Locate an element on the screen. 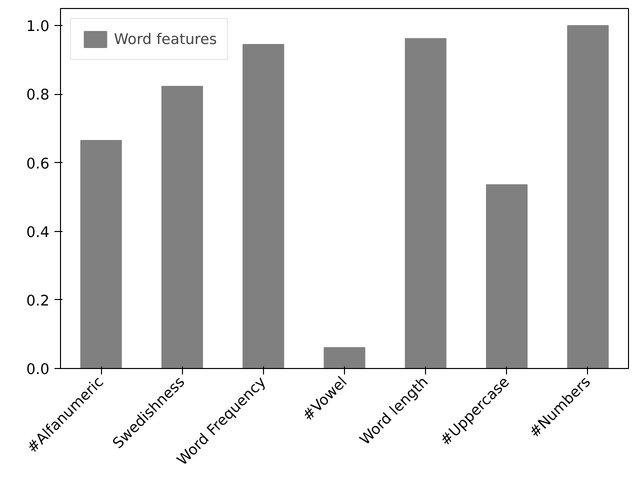 This screenshot has width=638, height=483. y-tick-label: 1.0 is located at coordinates (38, 27).